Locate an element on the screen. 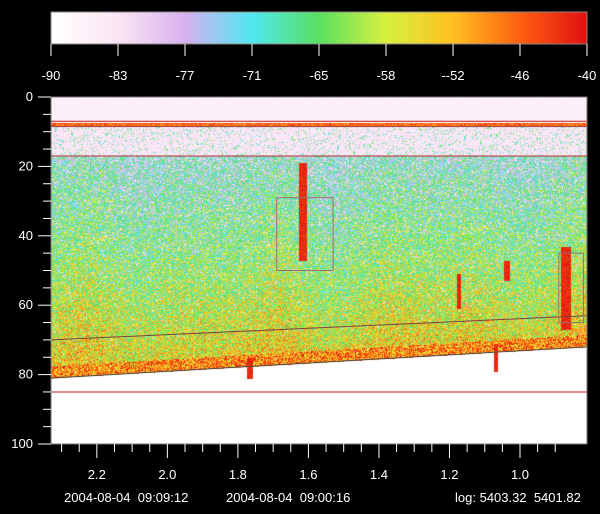 Image resolution: width=600 pixels, height=514 pixels. y-tick-label: 20 is located at coordinates (26, 165).